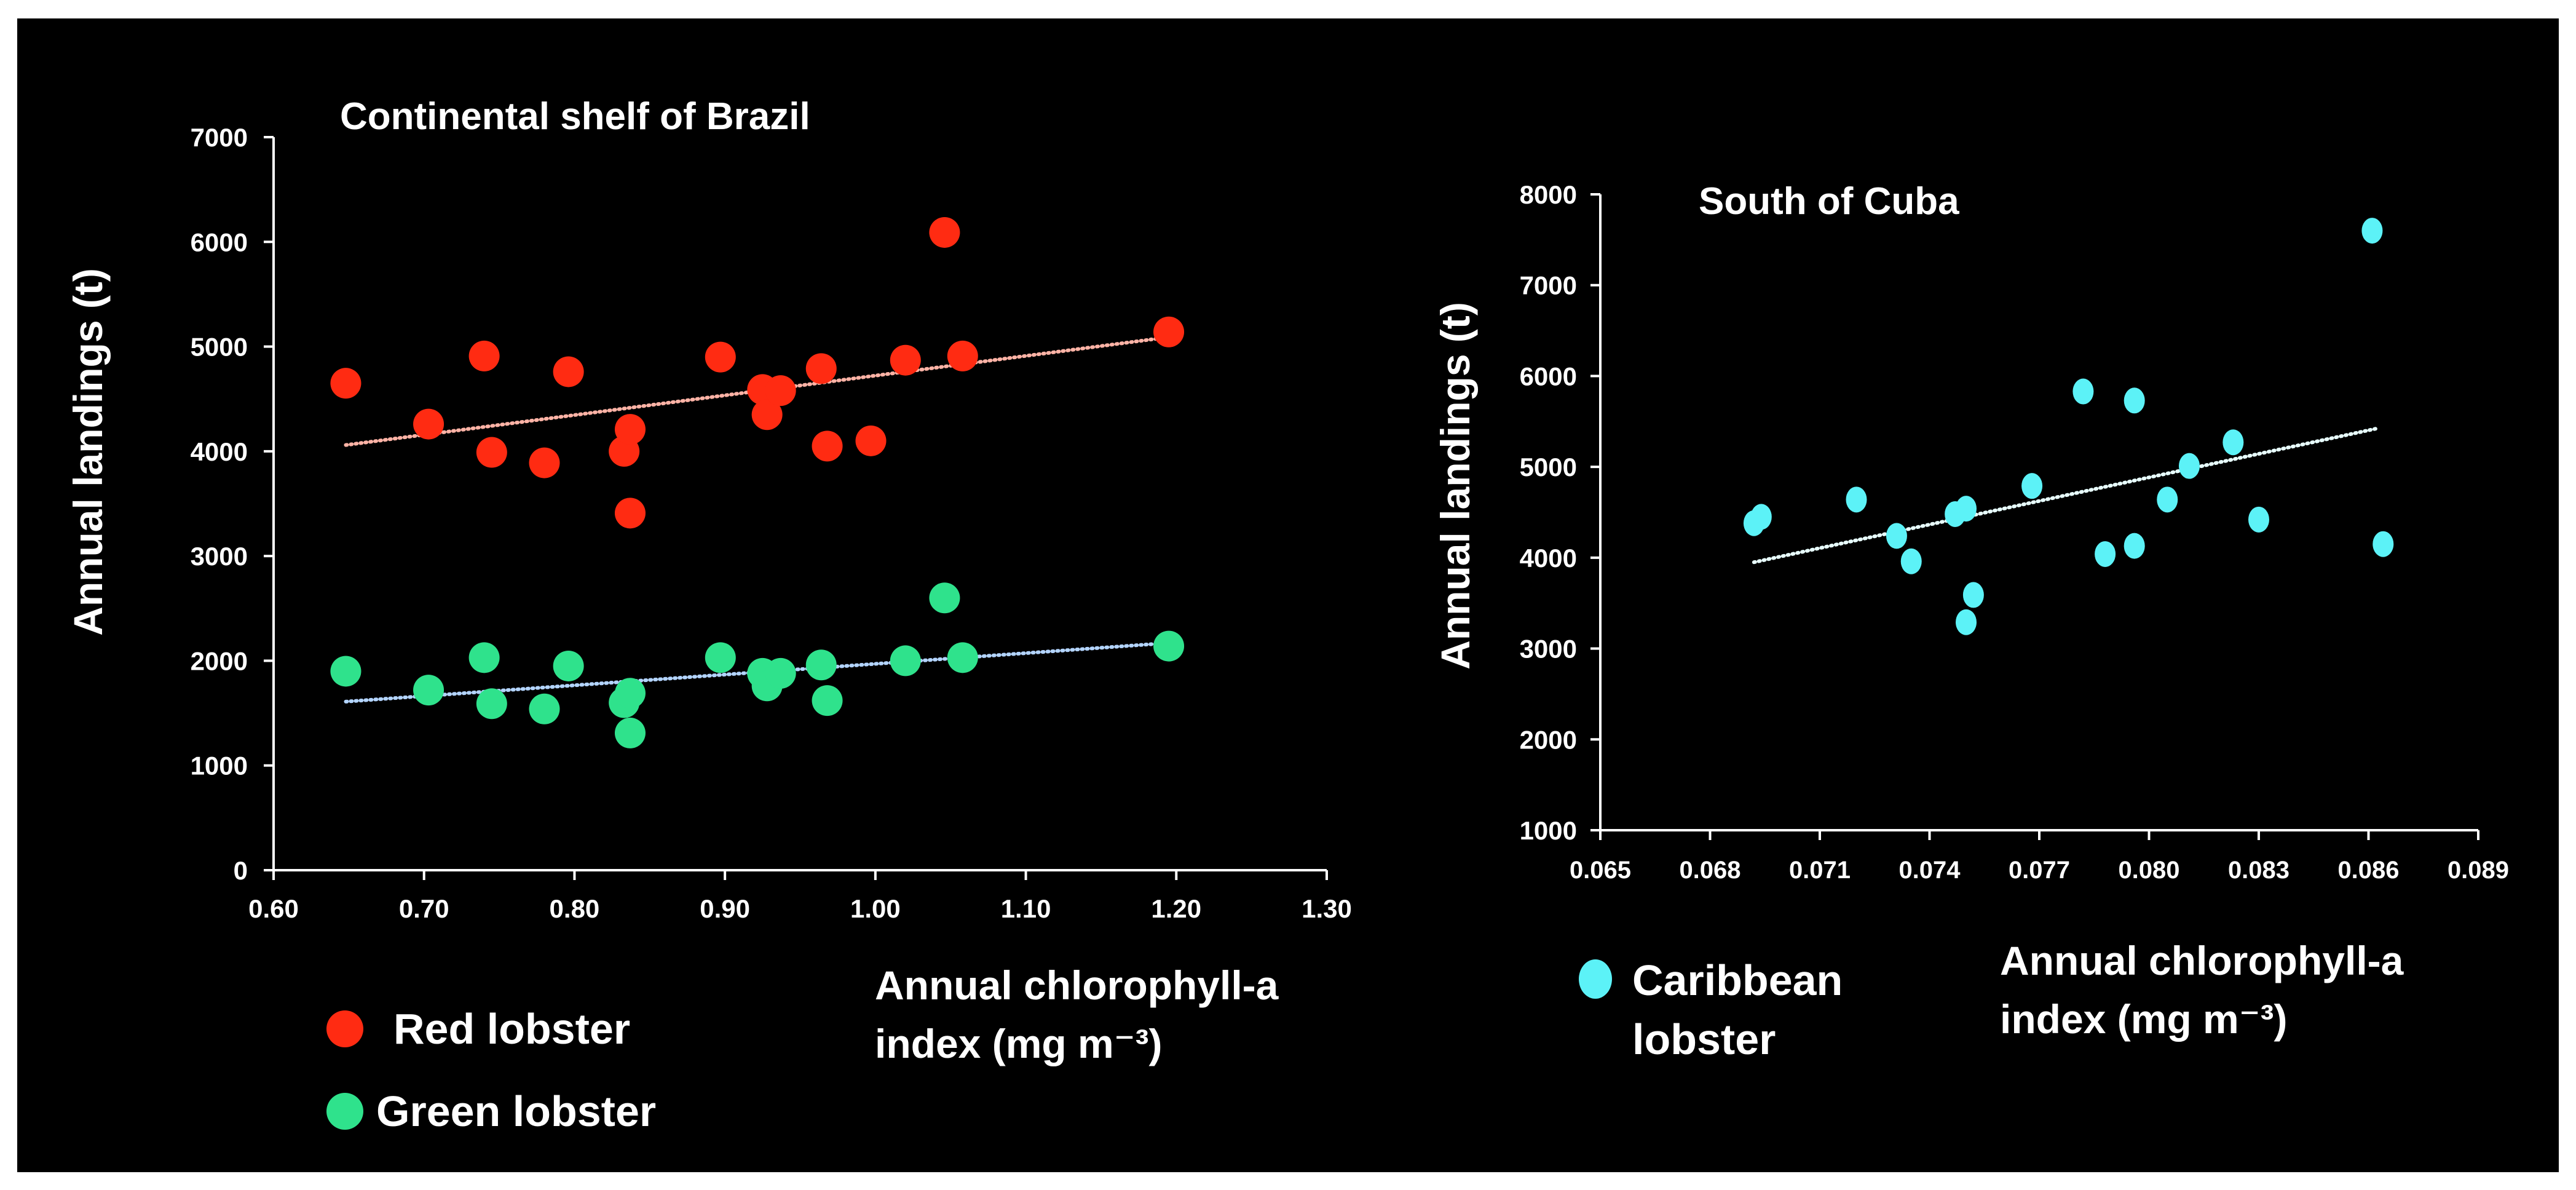  Describe the element at coordinates (1600, 870) in the screenshot. I see `cuba-x-tick-label: 0.065` at that location.